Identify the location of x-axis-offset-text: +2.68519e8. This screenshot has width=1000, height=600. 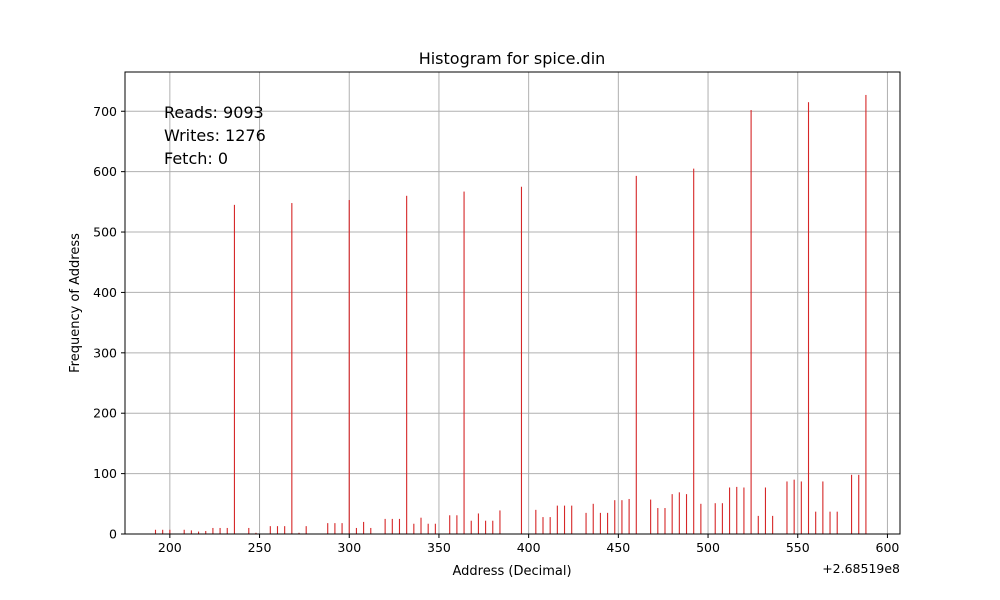
(861, 568).